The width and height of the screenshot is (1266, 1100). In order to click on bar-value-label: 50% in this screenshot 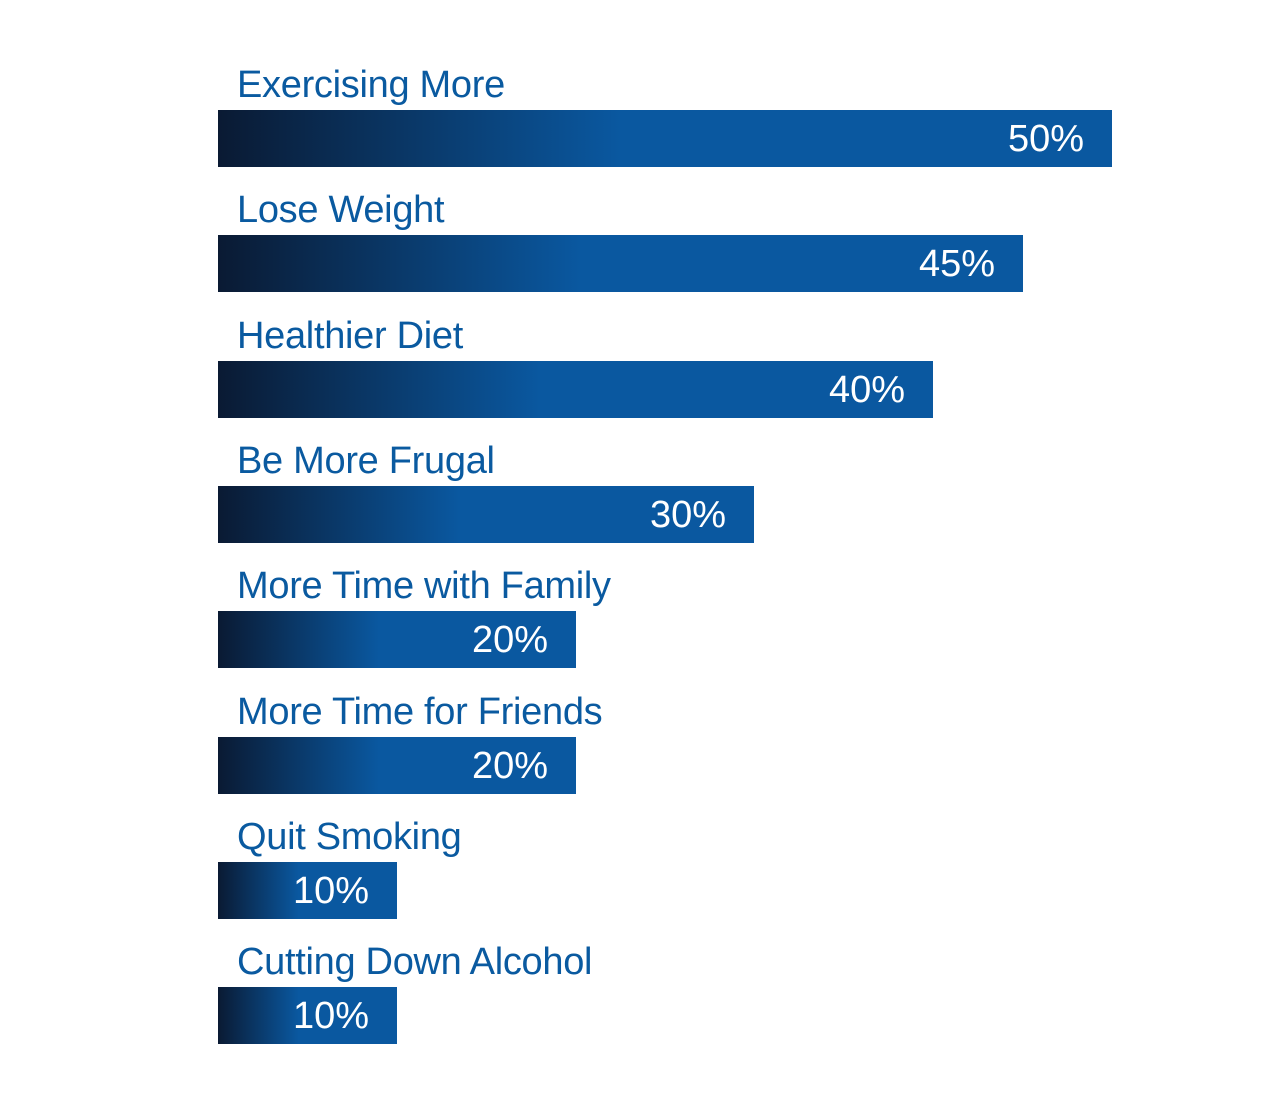, I will do `click(1045, 139)`.